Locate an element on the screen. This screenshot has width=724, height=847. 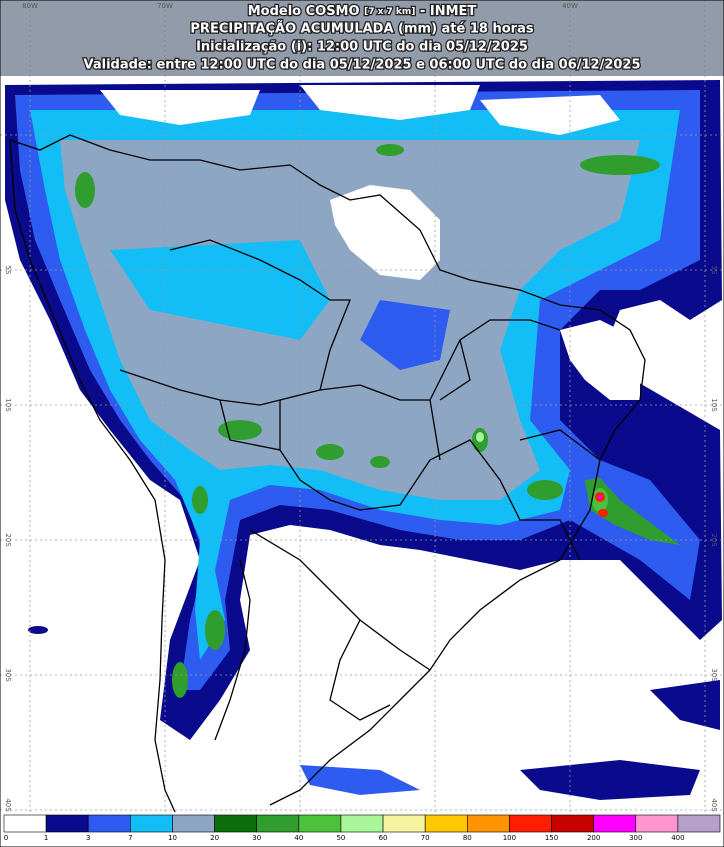
colorbar-label: 200 is located at coordinates (593, 838).